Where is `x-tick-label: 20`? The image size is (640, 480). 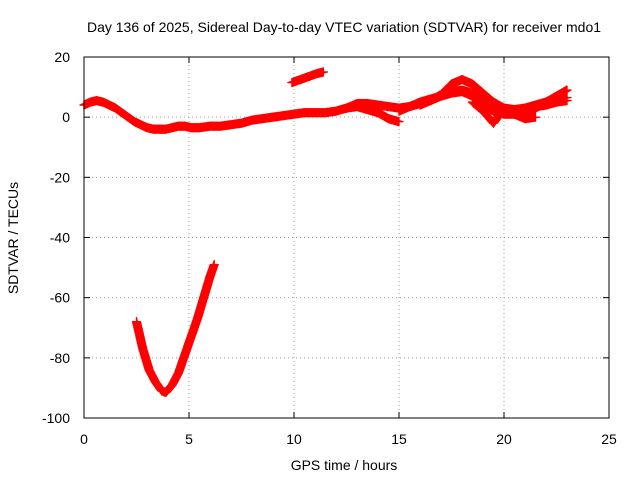
x-tick-label: 20 is located at coordinates (504, 439).